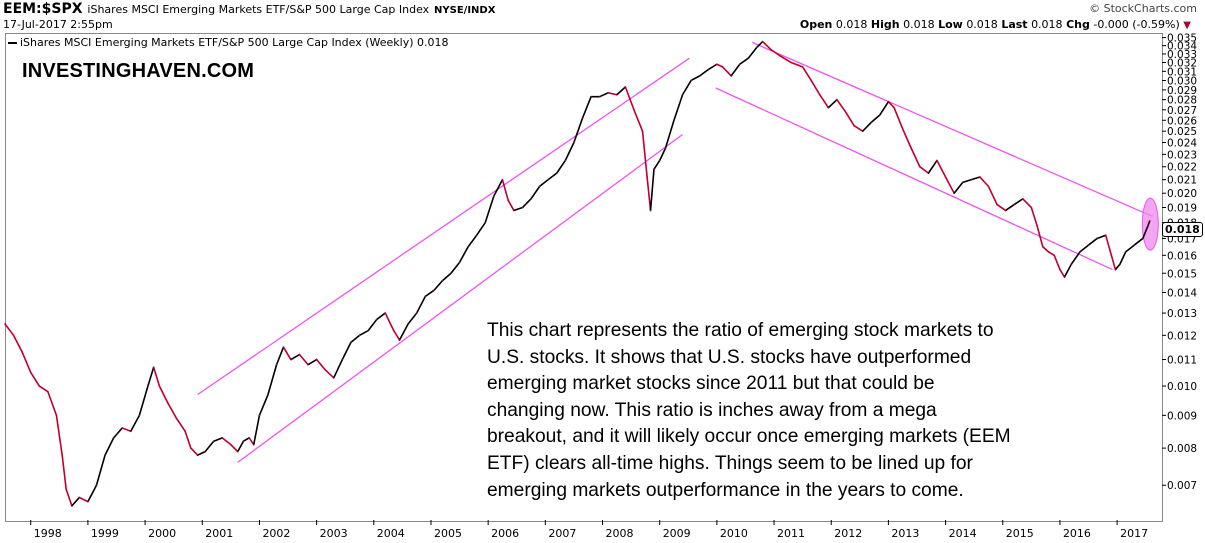 This screenshot has height=543, width=1205. Describe the element at coordinates (1077, 533) in the screenshot. I see `x-tick-label: 2016` at that location.